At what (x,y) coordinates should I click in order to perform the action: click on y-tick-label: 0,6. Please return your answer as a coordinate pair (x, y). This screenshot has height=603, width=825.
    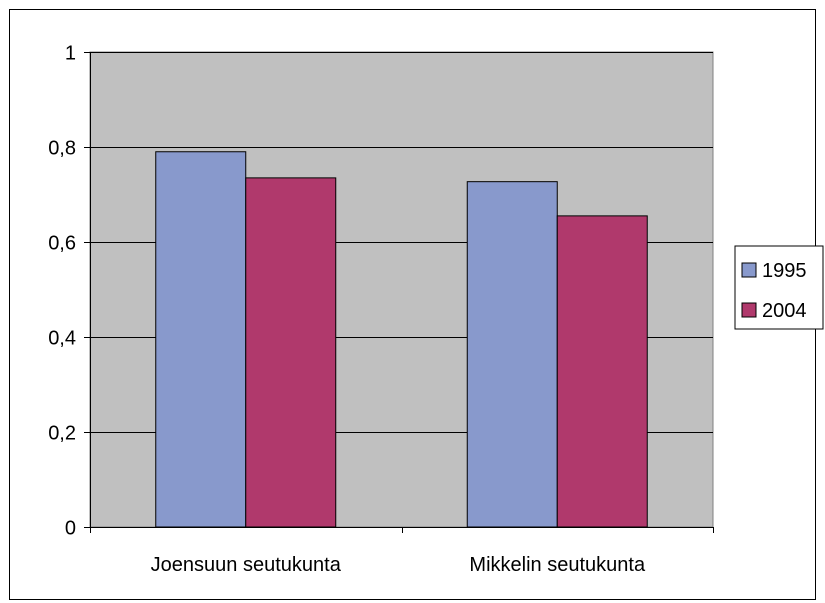
    Looking at the image, I should click on (62, 244).